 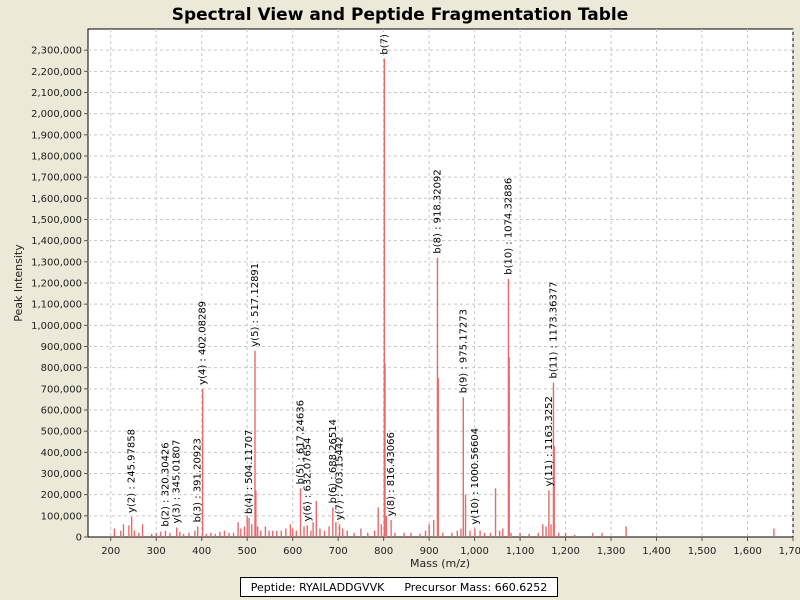 I want to click on y-tick-label: 1,200,000, so click(x=56, y=284).